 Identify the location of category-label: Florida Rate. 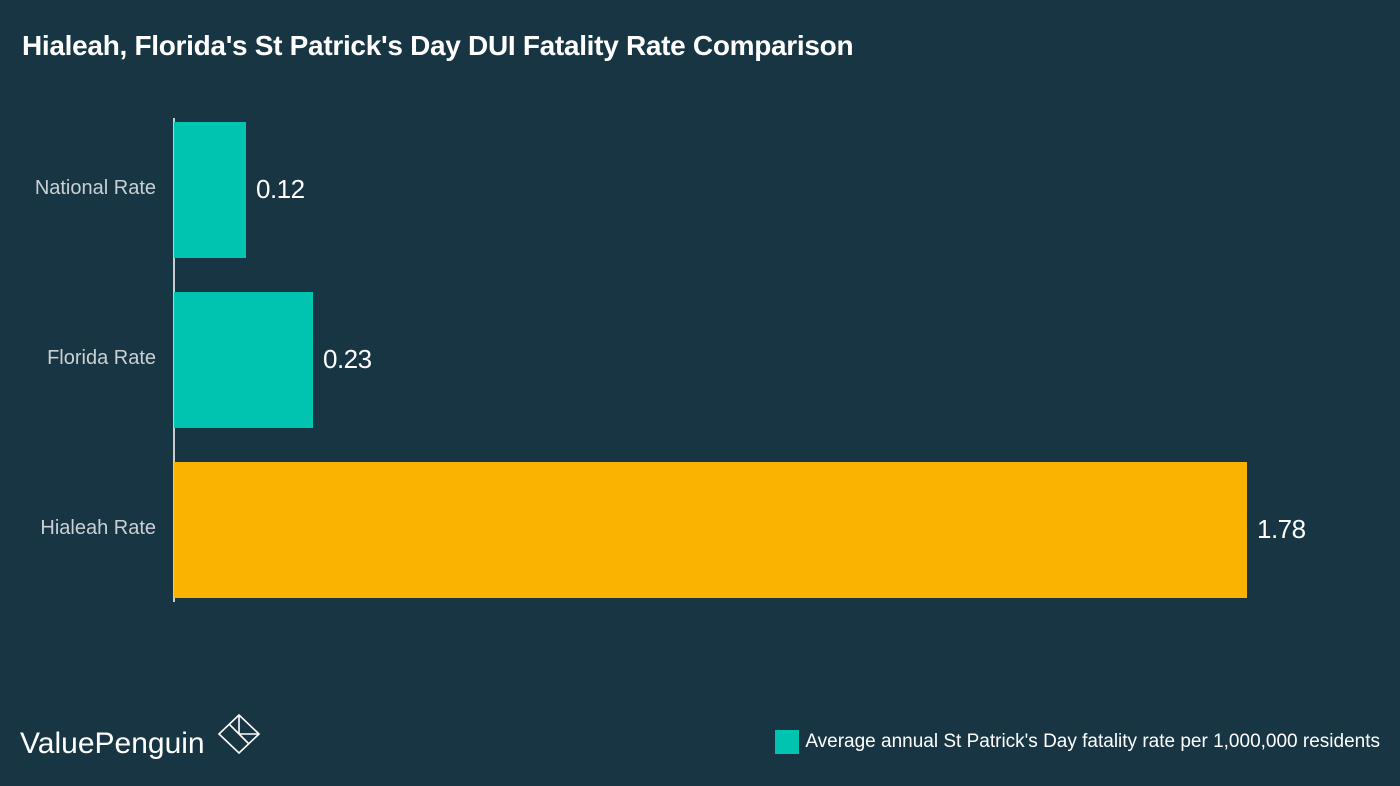
(101, 358).